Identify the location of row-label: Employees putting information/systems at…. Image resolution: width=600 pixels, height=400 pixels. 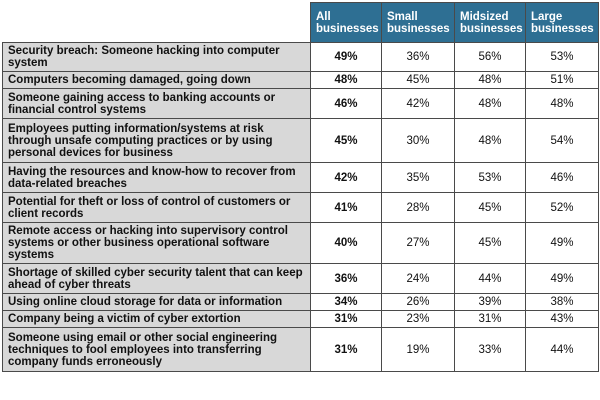
(156, 140).